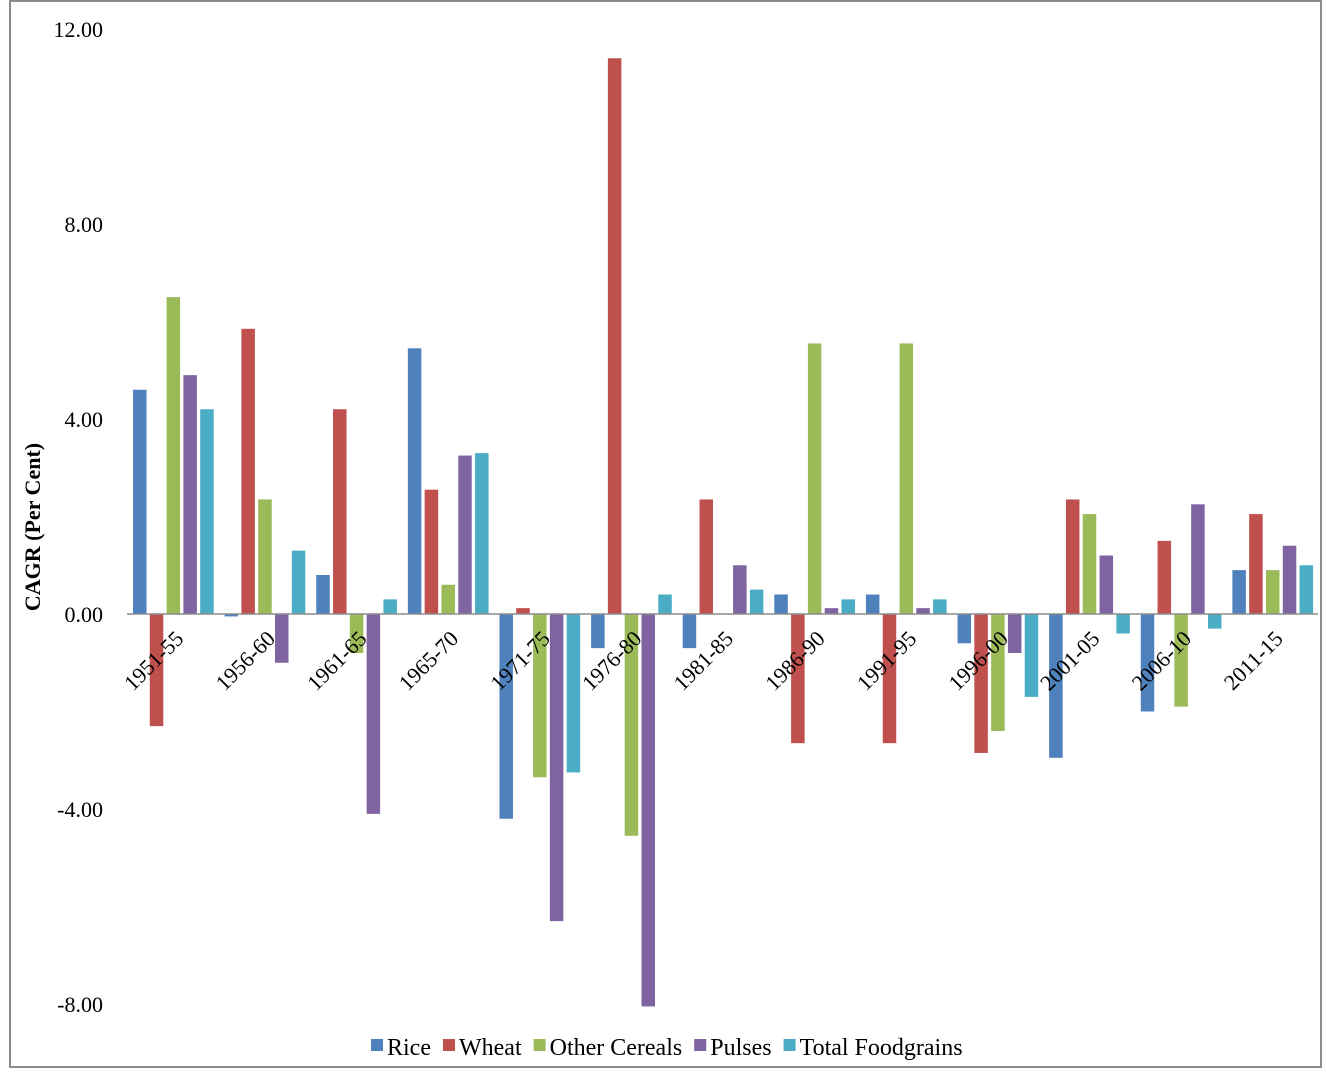 The height and width of the screenshot is (1072, 1326). What do you see at coordinates (377, 1045) in the screenshot?
I see `legend-swatch-rice` at bounding box center [377, 1045].